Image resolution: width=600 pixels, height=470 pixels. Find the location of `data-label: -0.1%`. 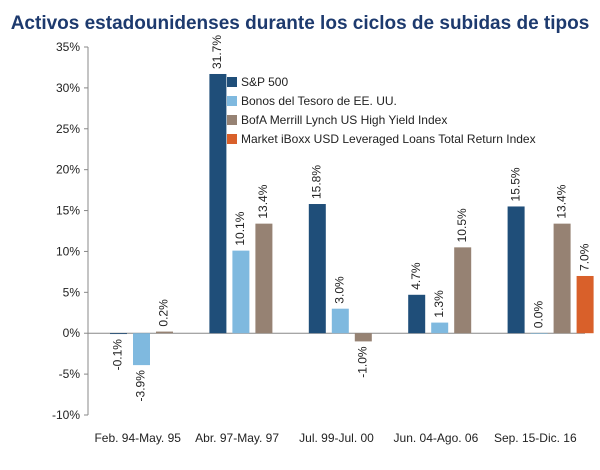

data-label: -0.1% is located at coordinates (118, 355).